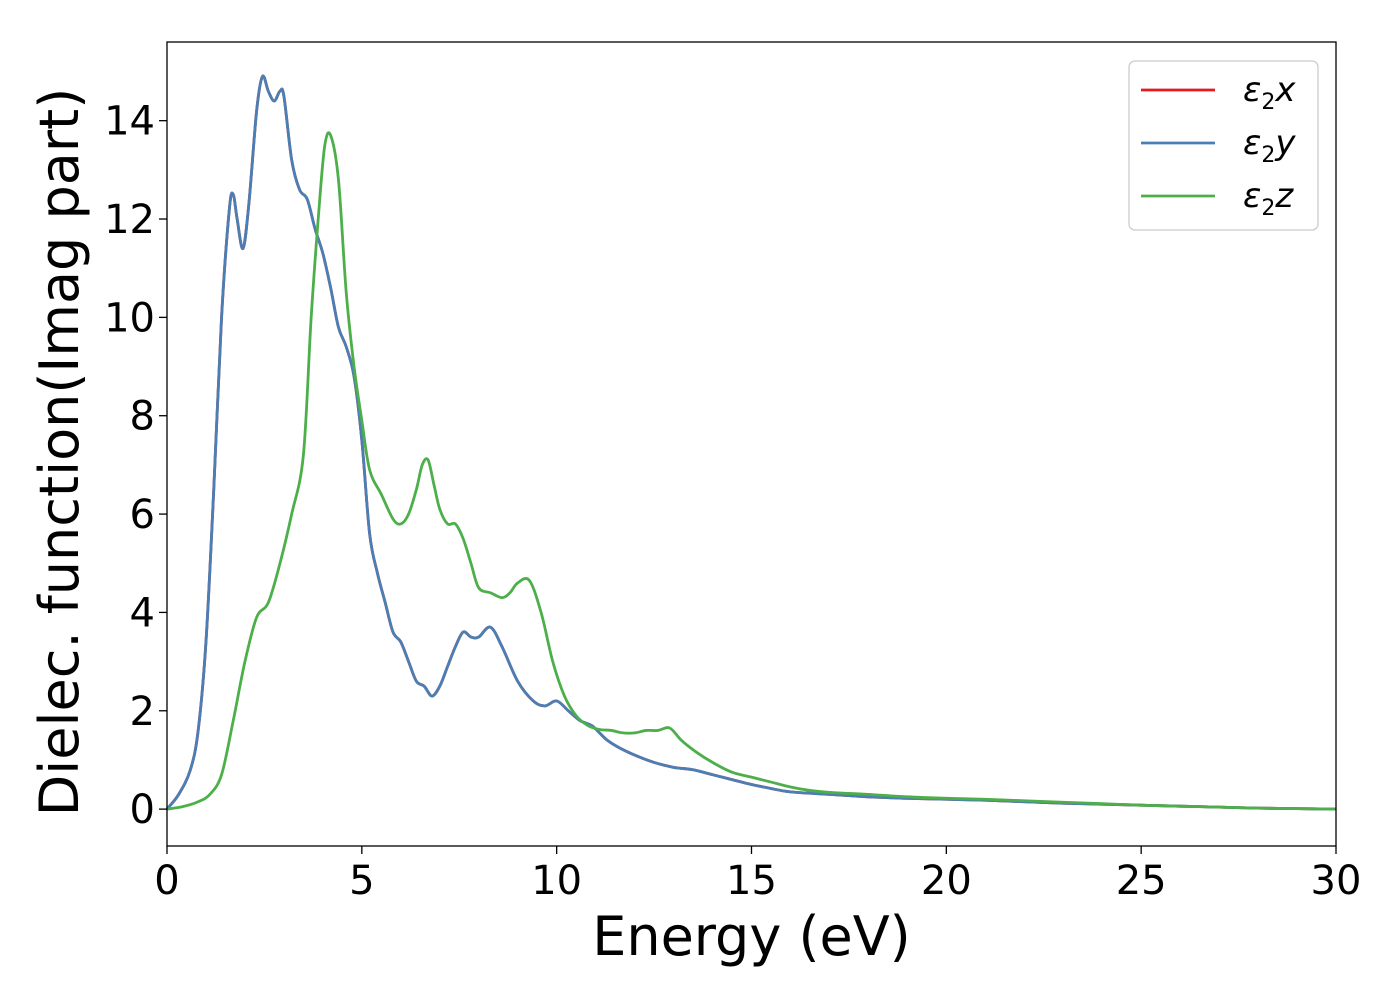 This screenshot has height=1000, width=1400. I want to click on legend: ε2x ε2y ε2z, so click(1223, 145).